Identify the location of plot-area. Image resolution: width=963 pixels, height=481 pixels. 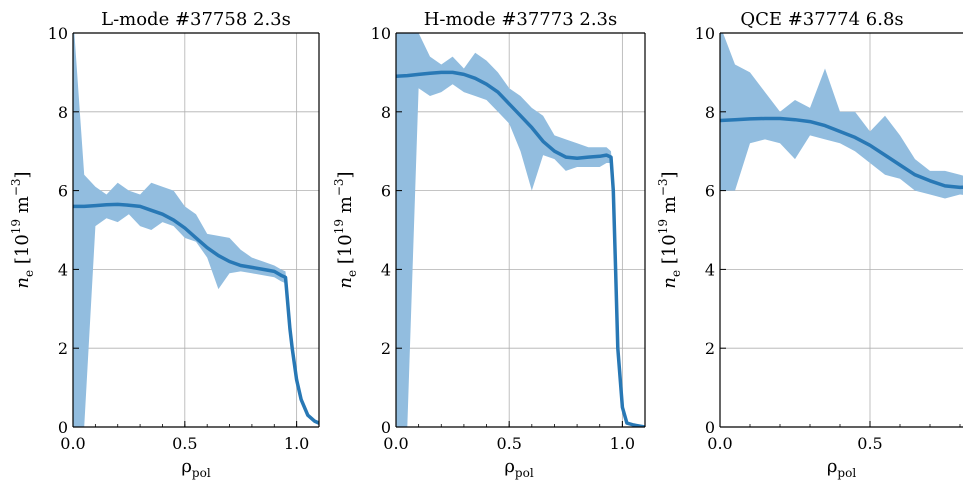
(841, 116).